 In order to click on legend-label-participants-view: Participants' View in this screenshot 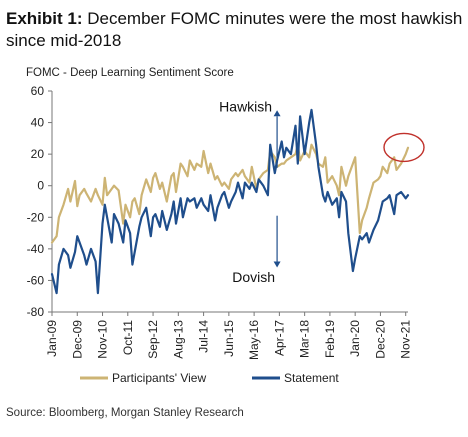, I will do `click(159, 378)`.